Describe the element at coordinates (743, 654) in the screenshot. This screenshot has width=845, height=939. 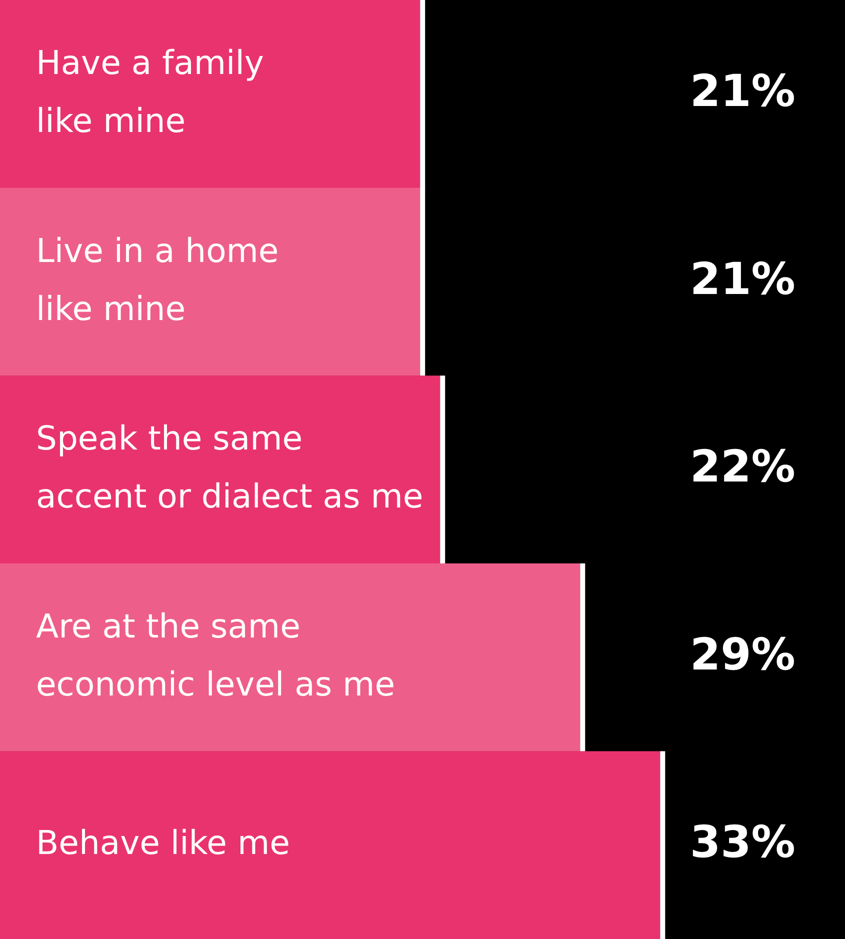
I see `data-label: 29%` at that location.